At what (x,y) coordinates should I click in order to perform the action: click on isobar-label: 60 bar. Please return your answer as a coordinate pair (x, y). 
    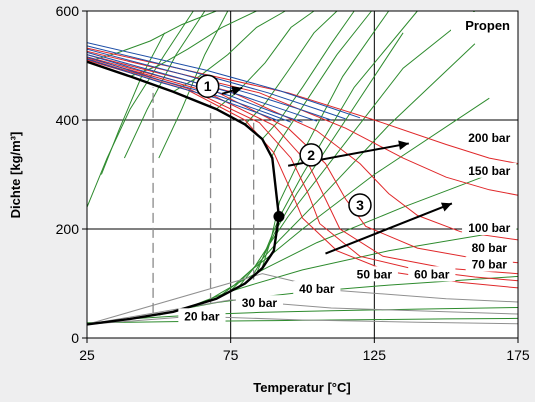
    Looking at the image, I should click on (432, 274).